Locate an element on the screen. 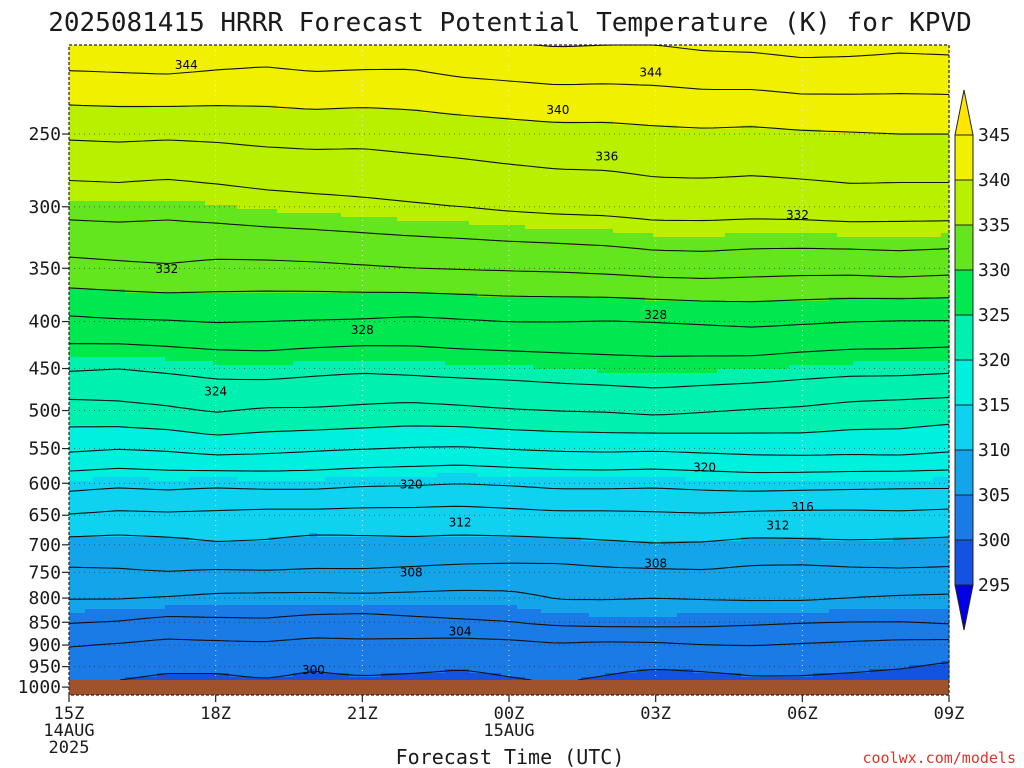  field-cell-2084 is located at coordinates (177, 115).